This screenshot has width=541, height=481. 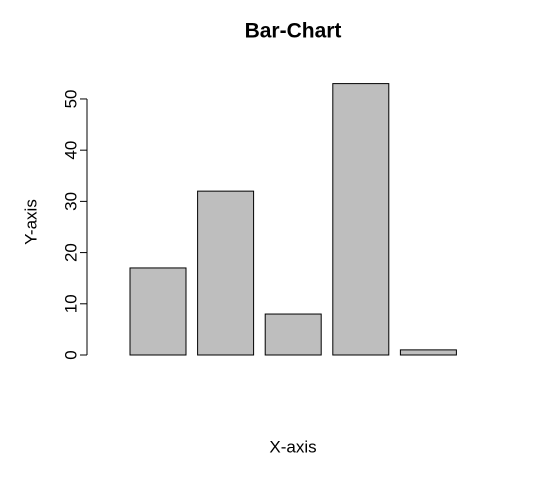 I want to click on x-axis-label: X-axis, so click(x=292, y=446).